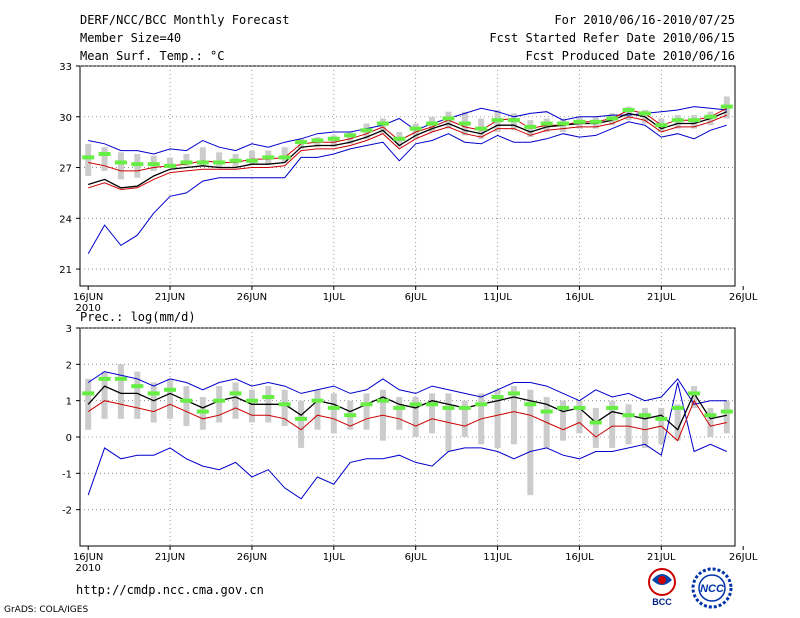  I want to click on produced-date: Fcst Produced Date 2010/06/16, so click(630, 56).